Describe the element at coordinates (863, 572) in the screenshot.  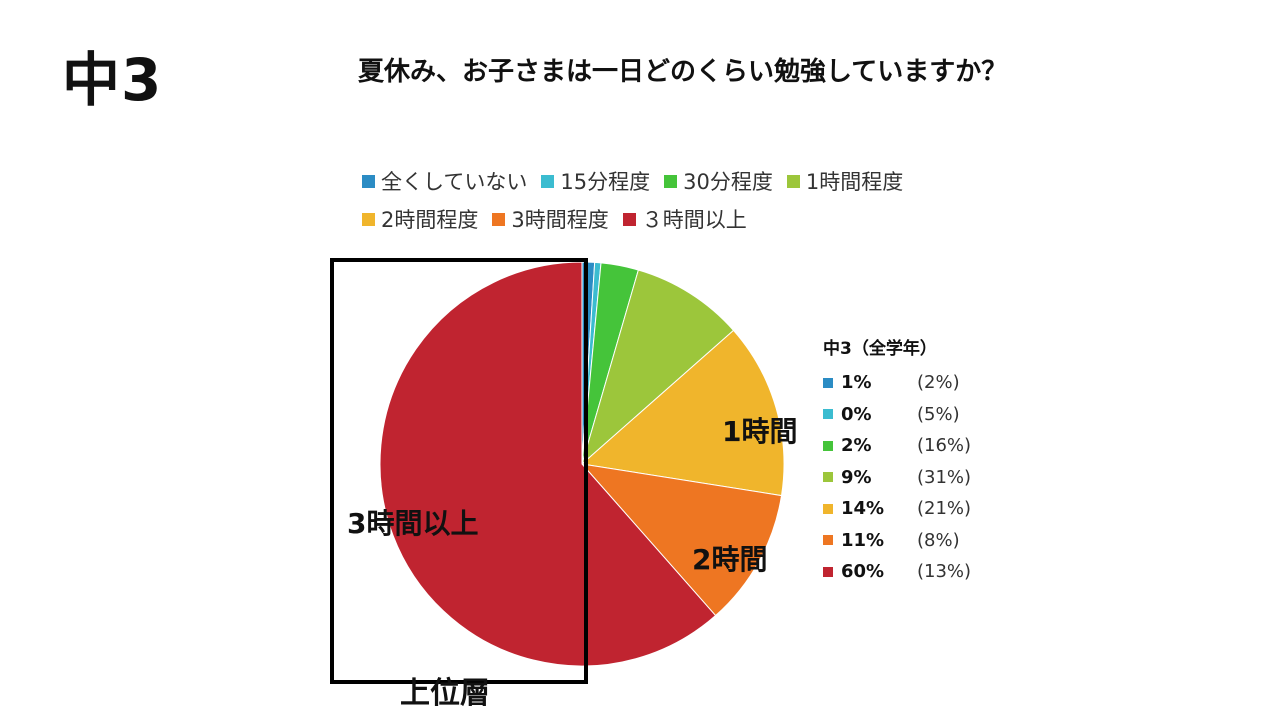
I see `comparison-grade-pct: 60%` at that location.